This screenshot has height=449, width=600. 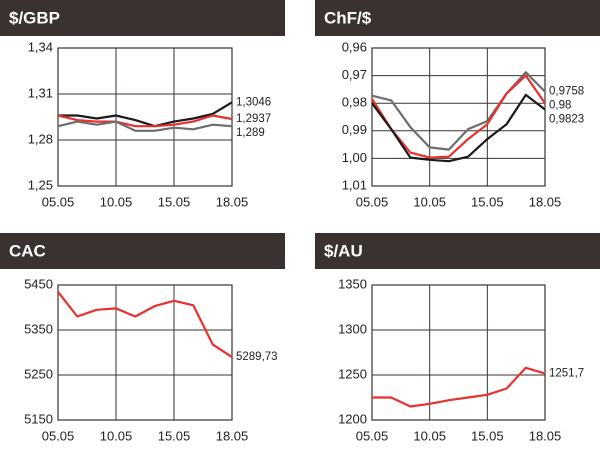 What do you see at coordinates (38, 373) in the screenshot?
I see `y-tick-label: 5250` at bounding box center [38, 373].